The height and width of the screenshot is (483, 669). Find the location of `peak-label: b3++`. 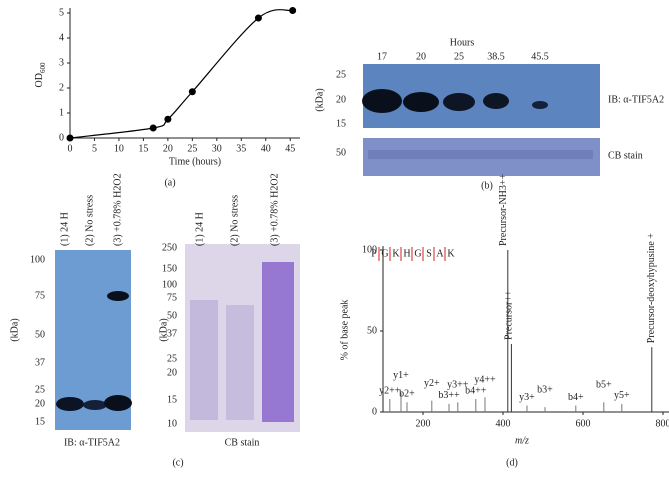

peak-label: b3++ is located at coordinates (449, 395).